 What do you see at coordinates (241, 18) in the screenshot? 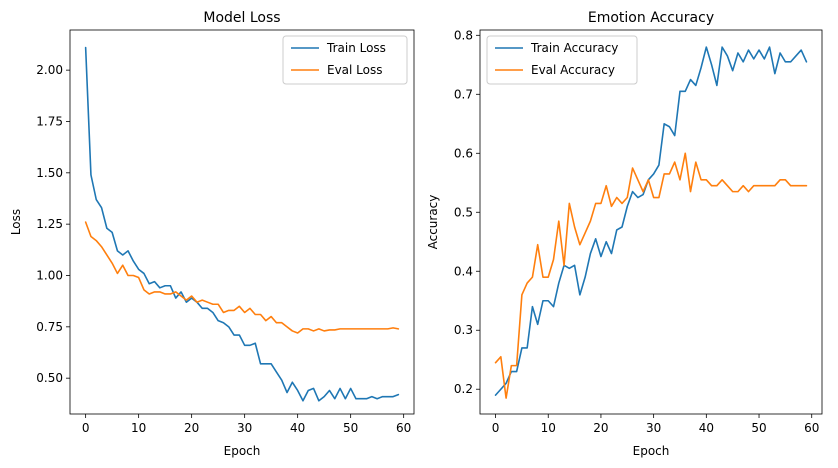
I see `chart-title: Model Loss` at bounding box center [241, 18].